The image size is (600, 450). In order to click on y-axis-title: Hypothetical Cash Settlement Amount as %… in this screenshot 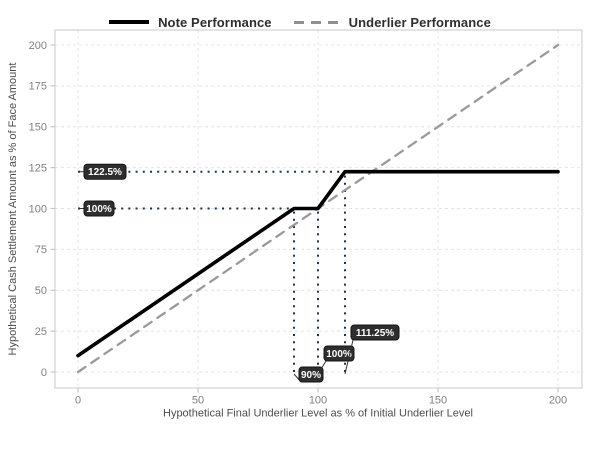, I will do `click(13, 209)`.